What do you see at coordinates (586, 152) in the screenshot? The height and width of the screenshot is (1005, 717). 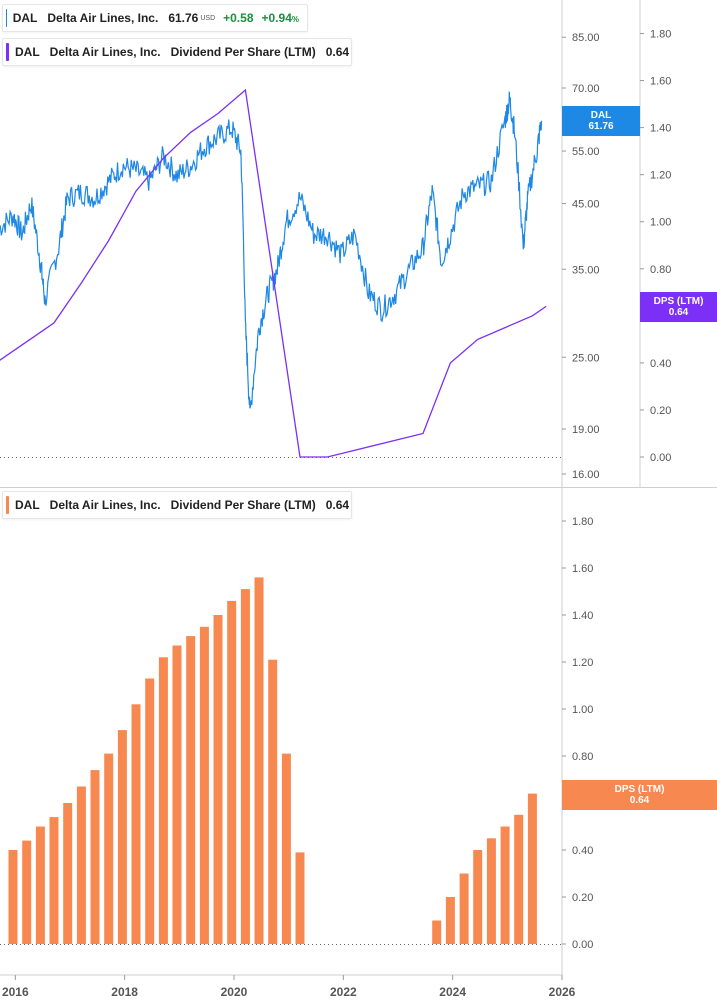 I see `price-tick-label: 55.00` at bounding box center [586, 152].